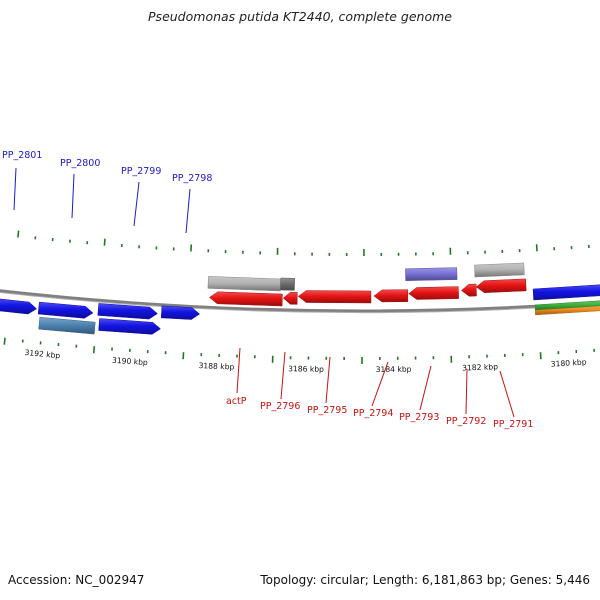 The width and height of the screenshot is (600, 600). Describe the element at coordinates (513, 424) in the screenshot. I see `reverse-gene-label: PP_2791` at that location.